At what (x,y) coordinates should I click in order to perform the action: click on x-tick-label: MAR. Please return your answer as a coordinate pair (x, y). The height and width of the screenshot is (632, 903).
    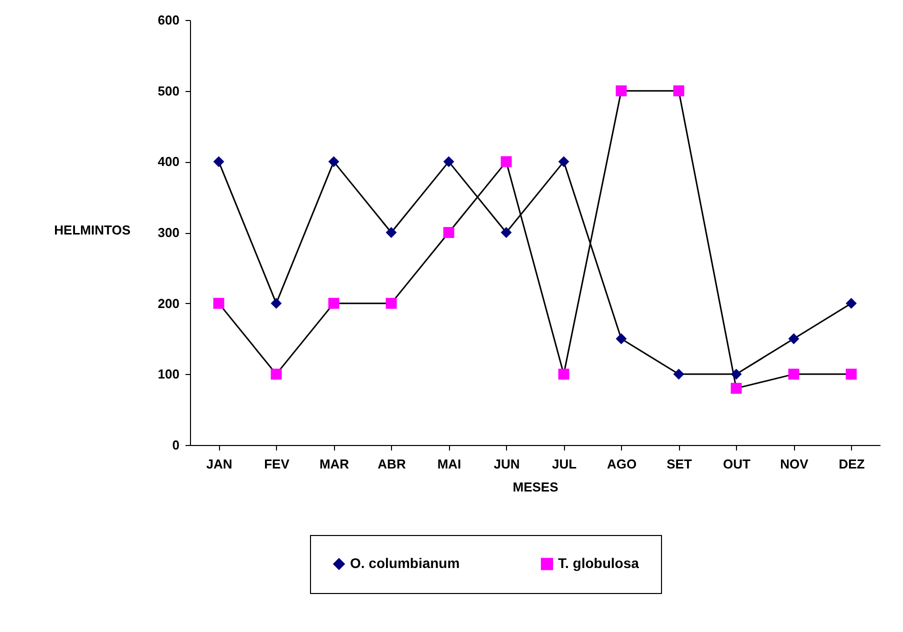
    Looking at the image, I should click on (334, 464).